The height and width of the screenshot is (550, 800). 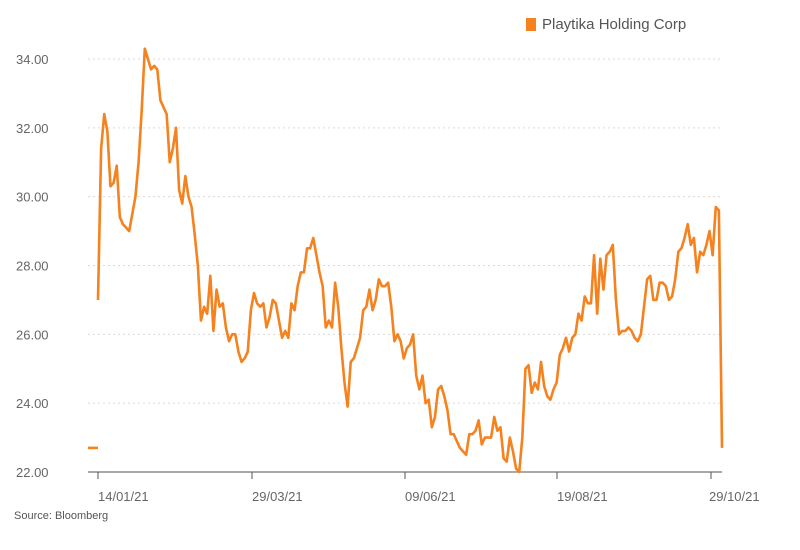 What do you see at coordinates (32, 334) in the screenshot?
I see `y-tick-label: 26.00` at bounding box center [32, 334].